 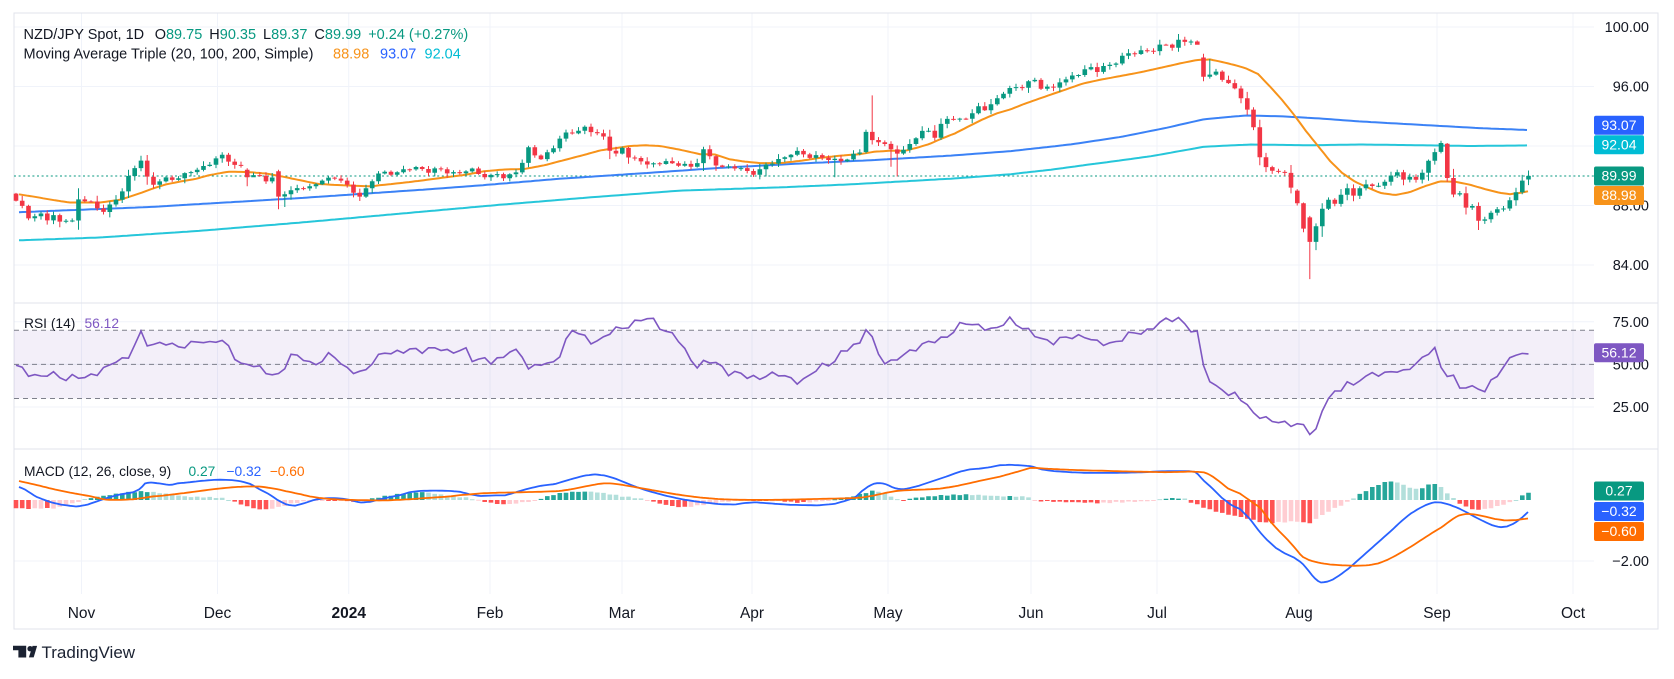 I want to click on svg-text: Sep, so click(x=1437, y=613).